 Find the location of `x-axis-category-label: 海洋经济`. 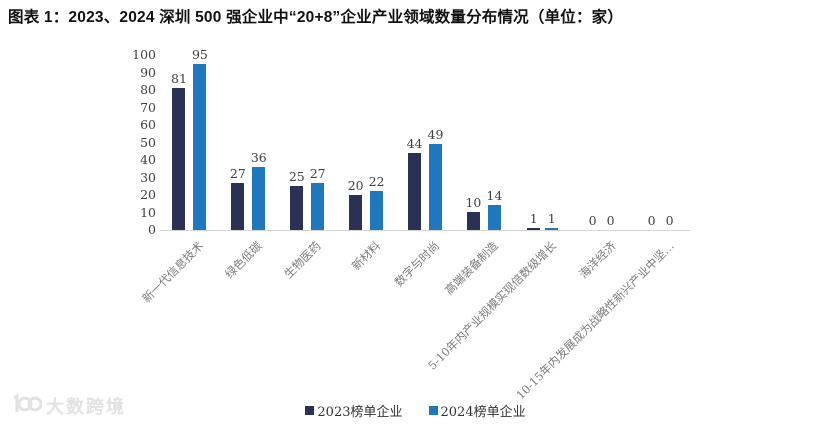

x-axis-category-label: 海洋经济 is located at coordinates (597, 260).